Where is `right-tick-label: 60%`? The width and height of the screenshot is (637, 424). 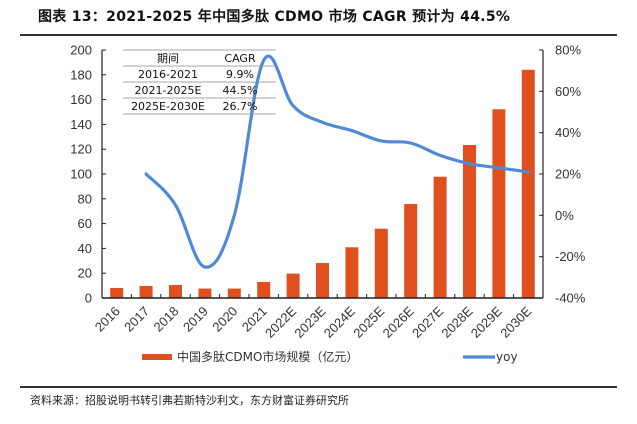
right-tick-label: 60% is located at coordinates (568, 91).